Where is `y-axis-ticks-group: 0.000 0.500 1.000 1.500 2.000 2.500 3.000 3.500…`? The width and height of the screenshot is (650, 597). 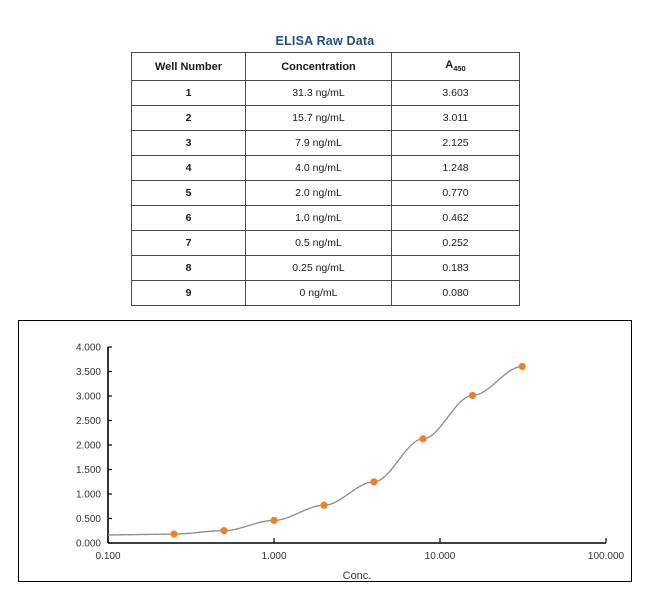 y-axis-ticks-group: 0.000 0.500 1.000 1.500 2.000 2.500 3.000 3.500… is located at coordinates (94, 446).